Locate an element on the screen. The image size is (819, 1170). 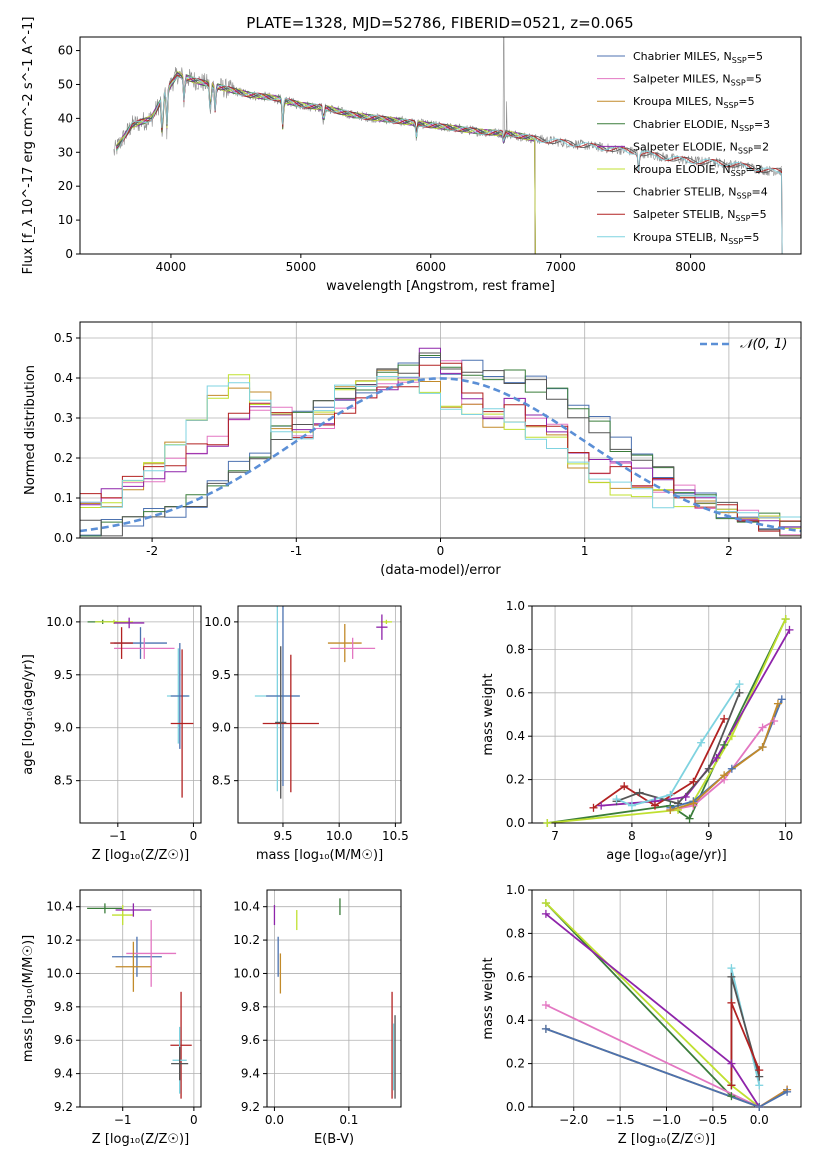
model-spectrum-salpeter-elodie is located at coordinates (325, 163).